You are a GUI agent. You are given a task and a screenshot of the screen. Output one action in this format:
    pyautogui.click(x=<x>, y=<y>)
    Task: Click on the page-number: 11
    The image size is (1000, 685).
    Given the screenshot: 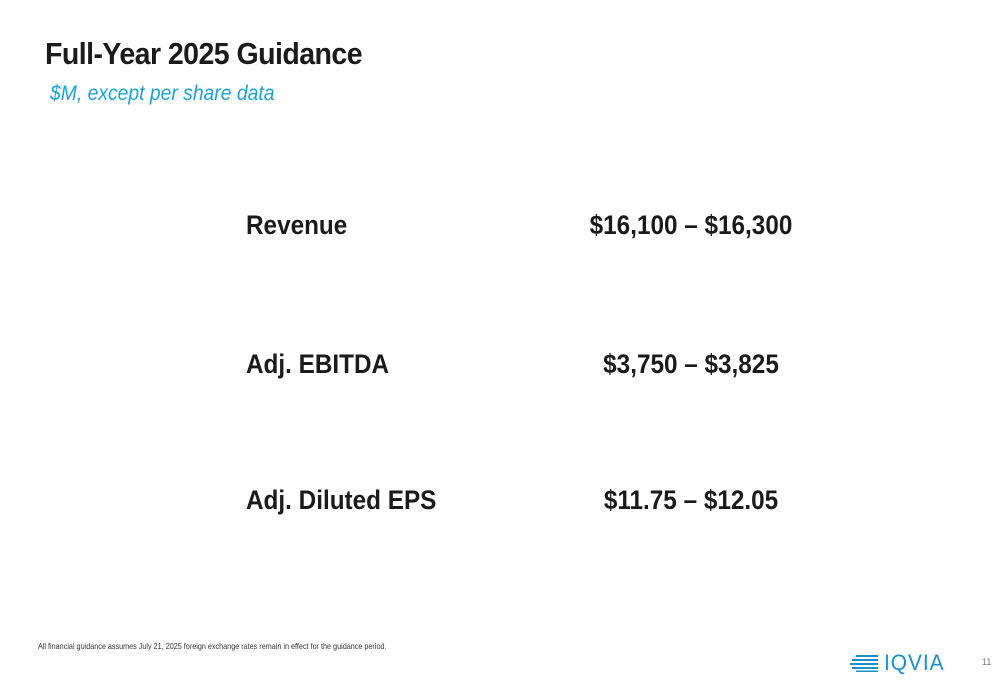 What is the action you would take?
    pyautogui.click(x=987, y=662)
    